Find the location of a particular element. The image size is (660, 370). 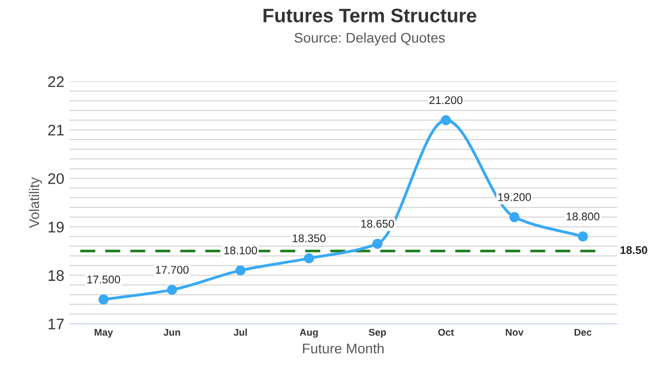

text: 17.700 is located at coordinates (172, 270).